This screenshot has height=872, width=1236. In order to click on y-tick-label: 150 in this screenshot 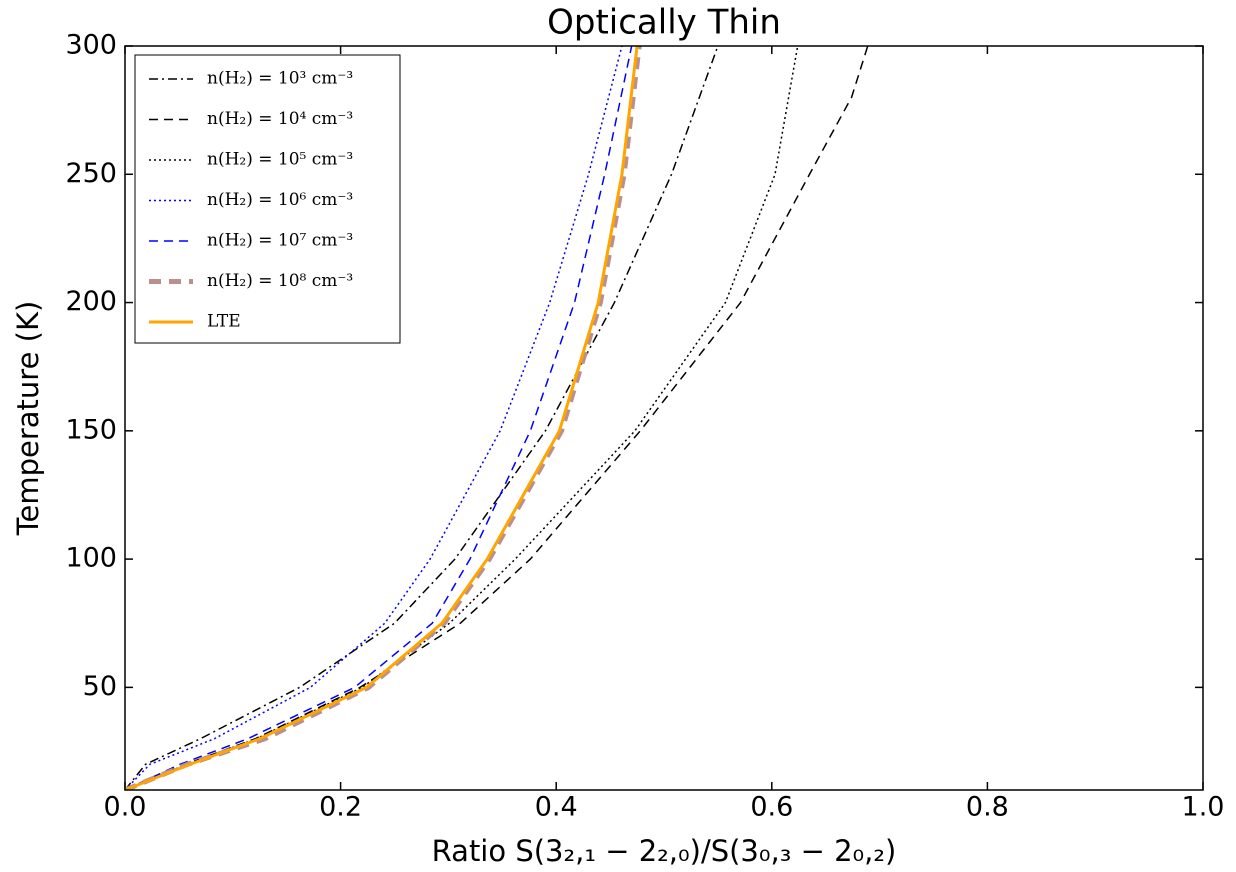, I will do `click(91, 429)`.